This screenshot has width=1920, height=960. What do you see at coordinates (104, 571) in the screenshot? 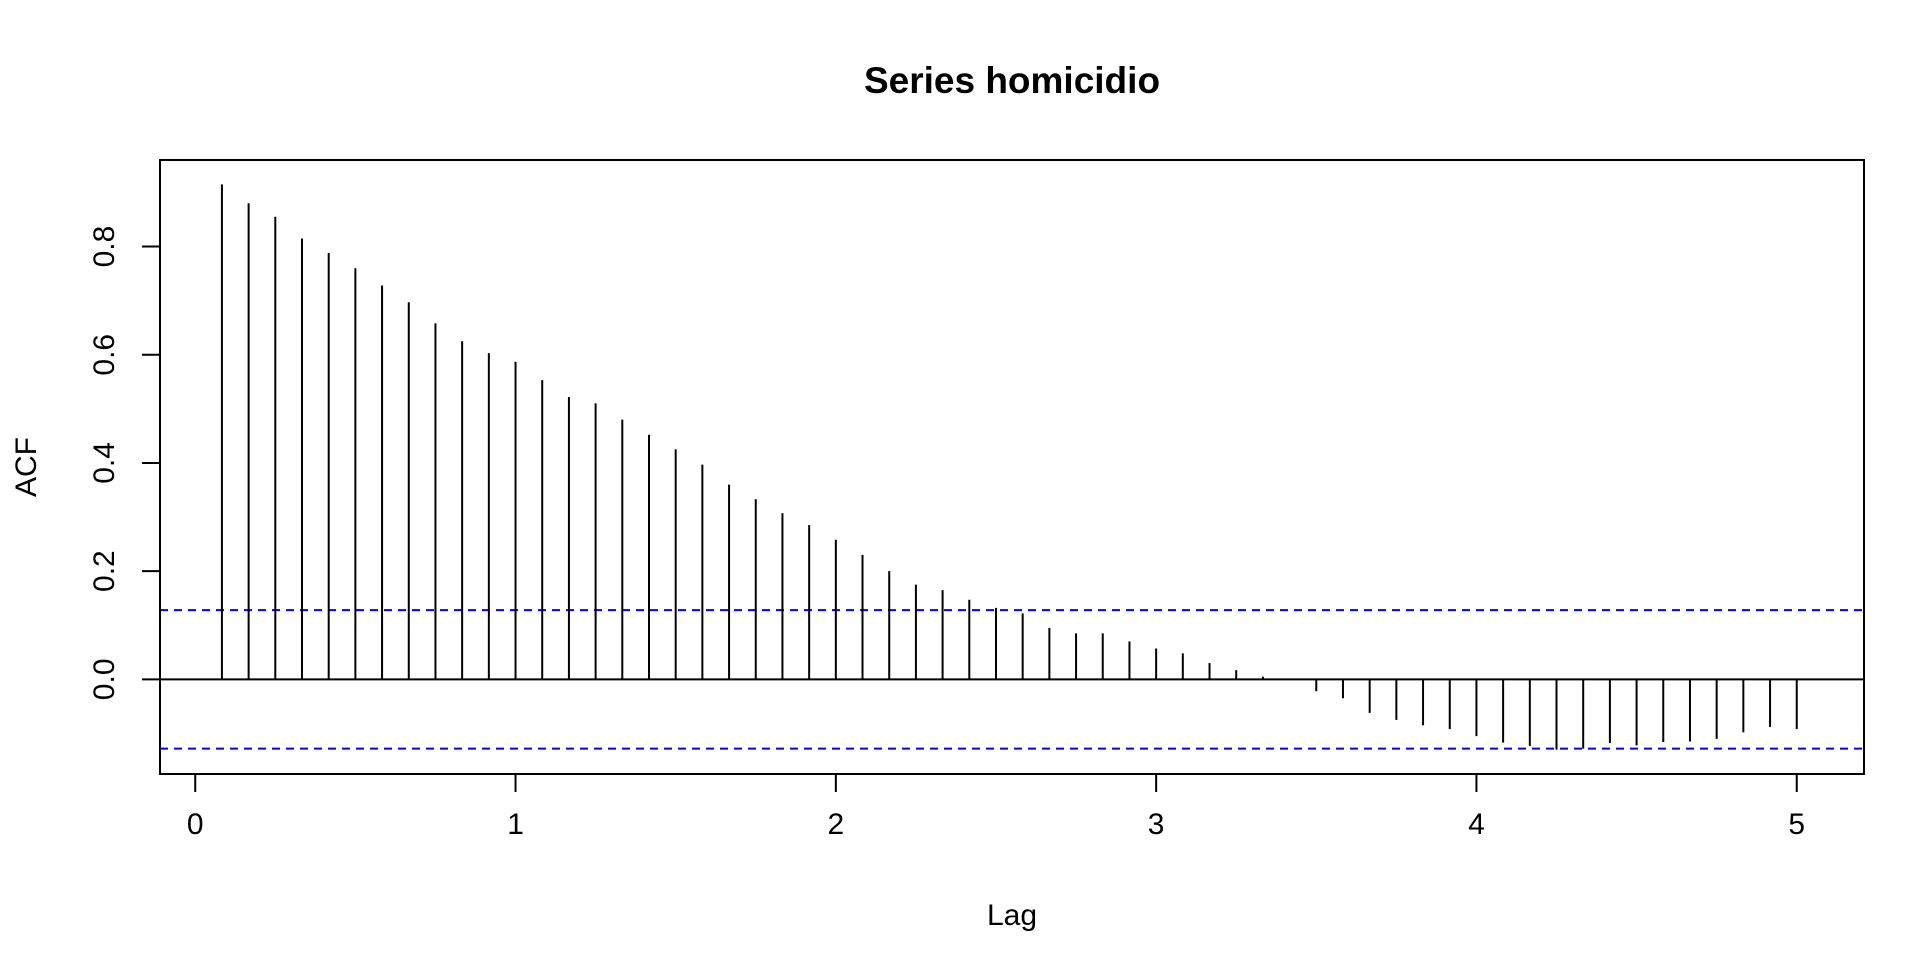
I see `y-tick-label: 0.2` at bounding box center [104, 571].